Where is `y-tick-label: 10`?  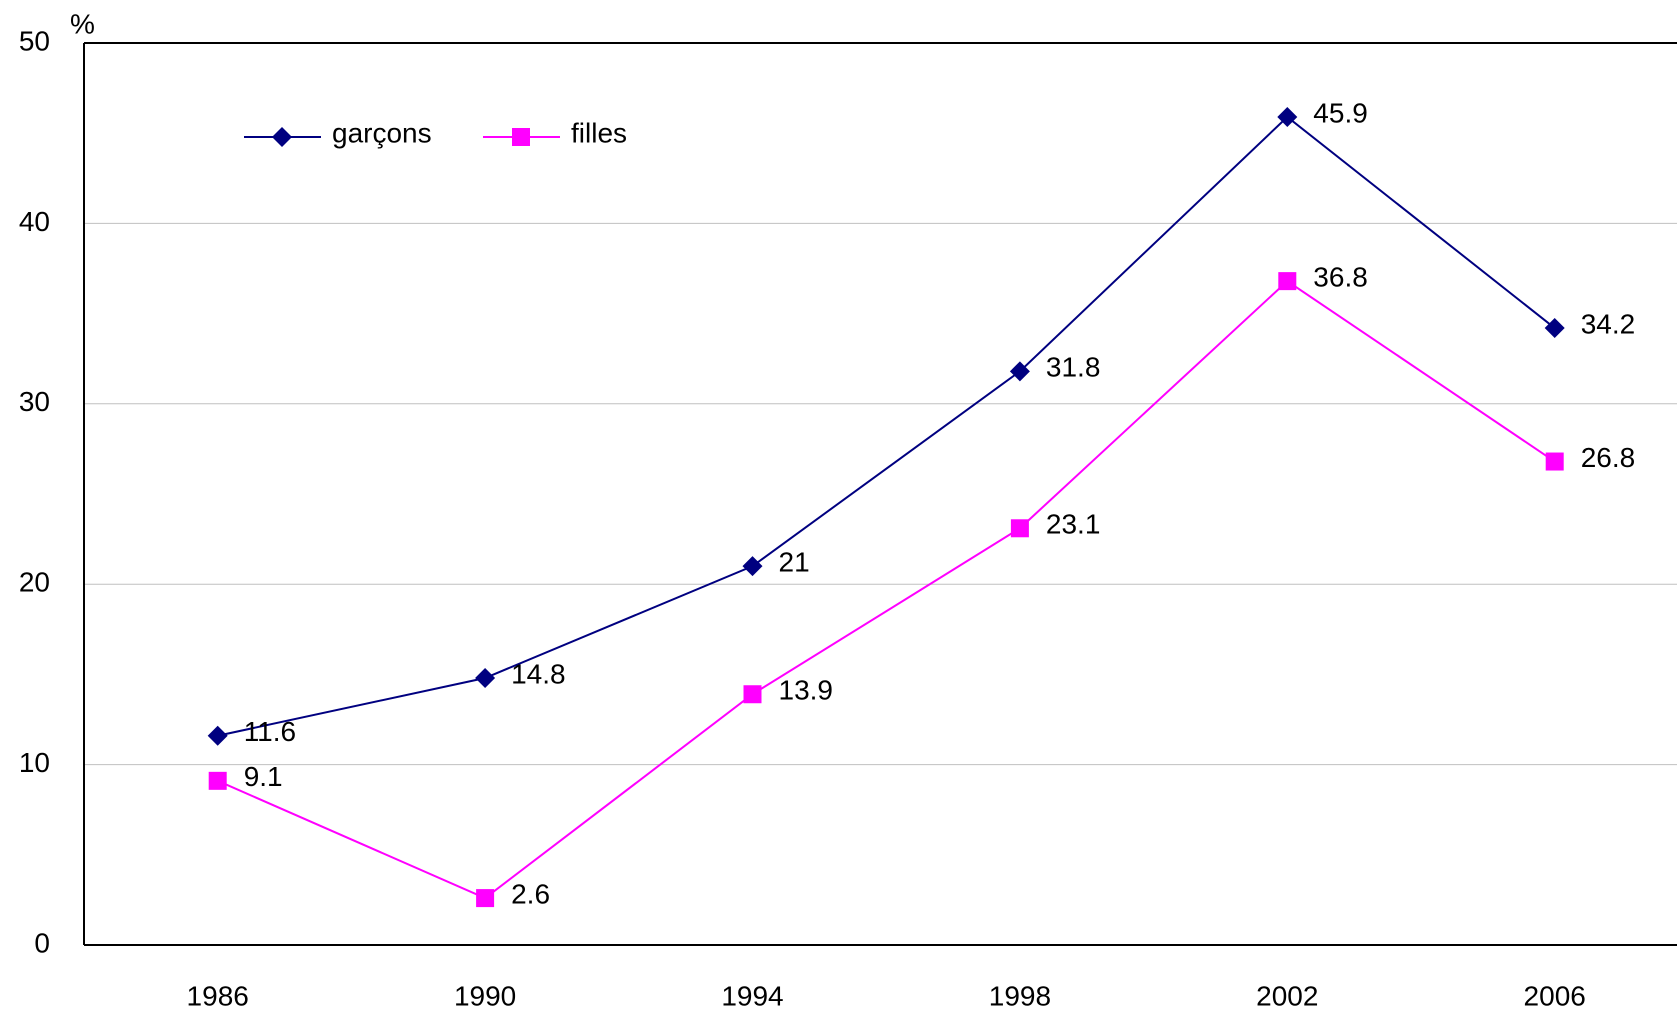 y-tick-label: 10 is located at coordinates (34, 762).